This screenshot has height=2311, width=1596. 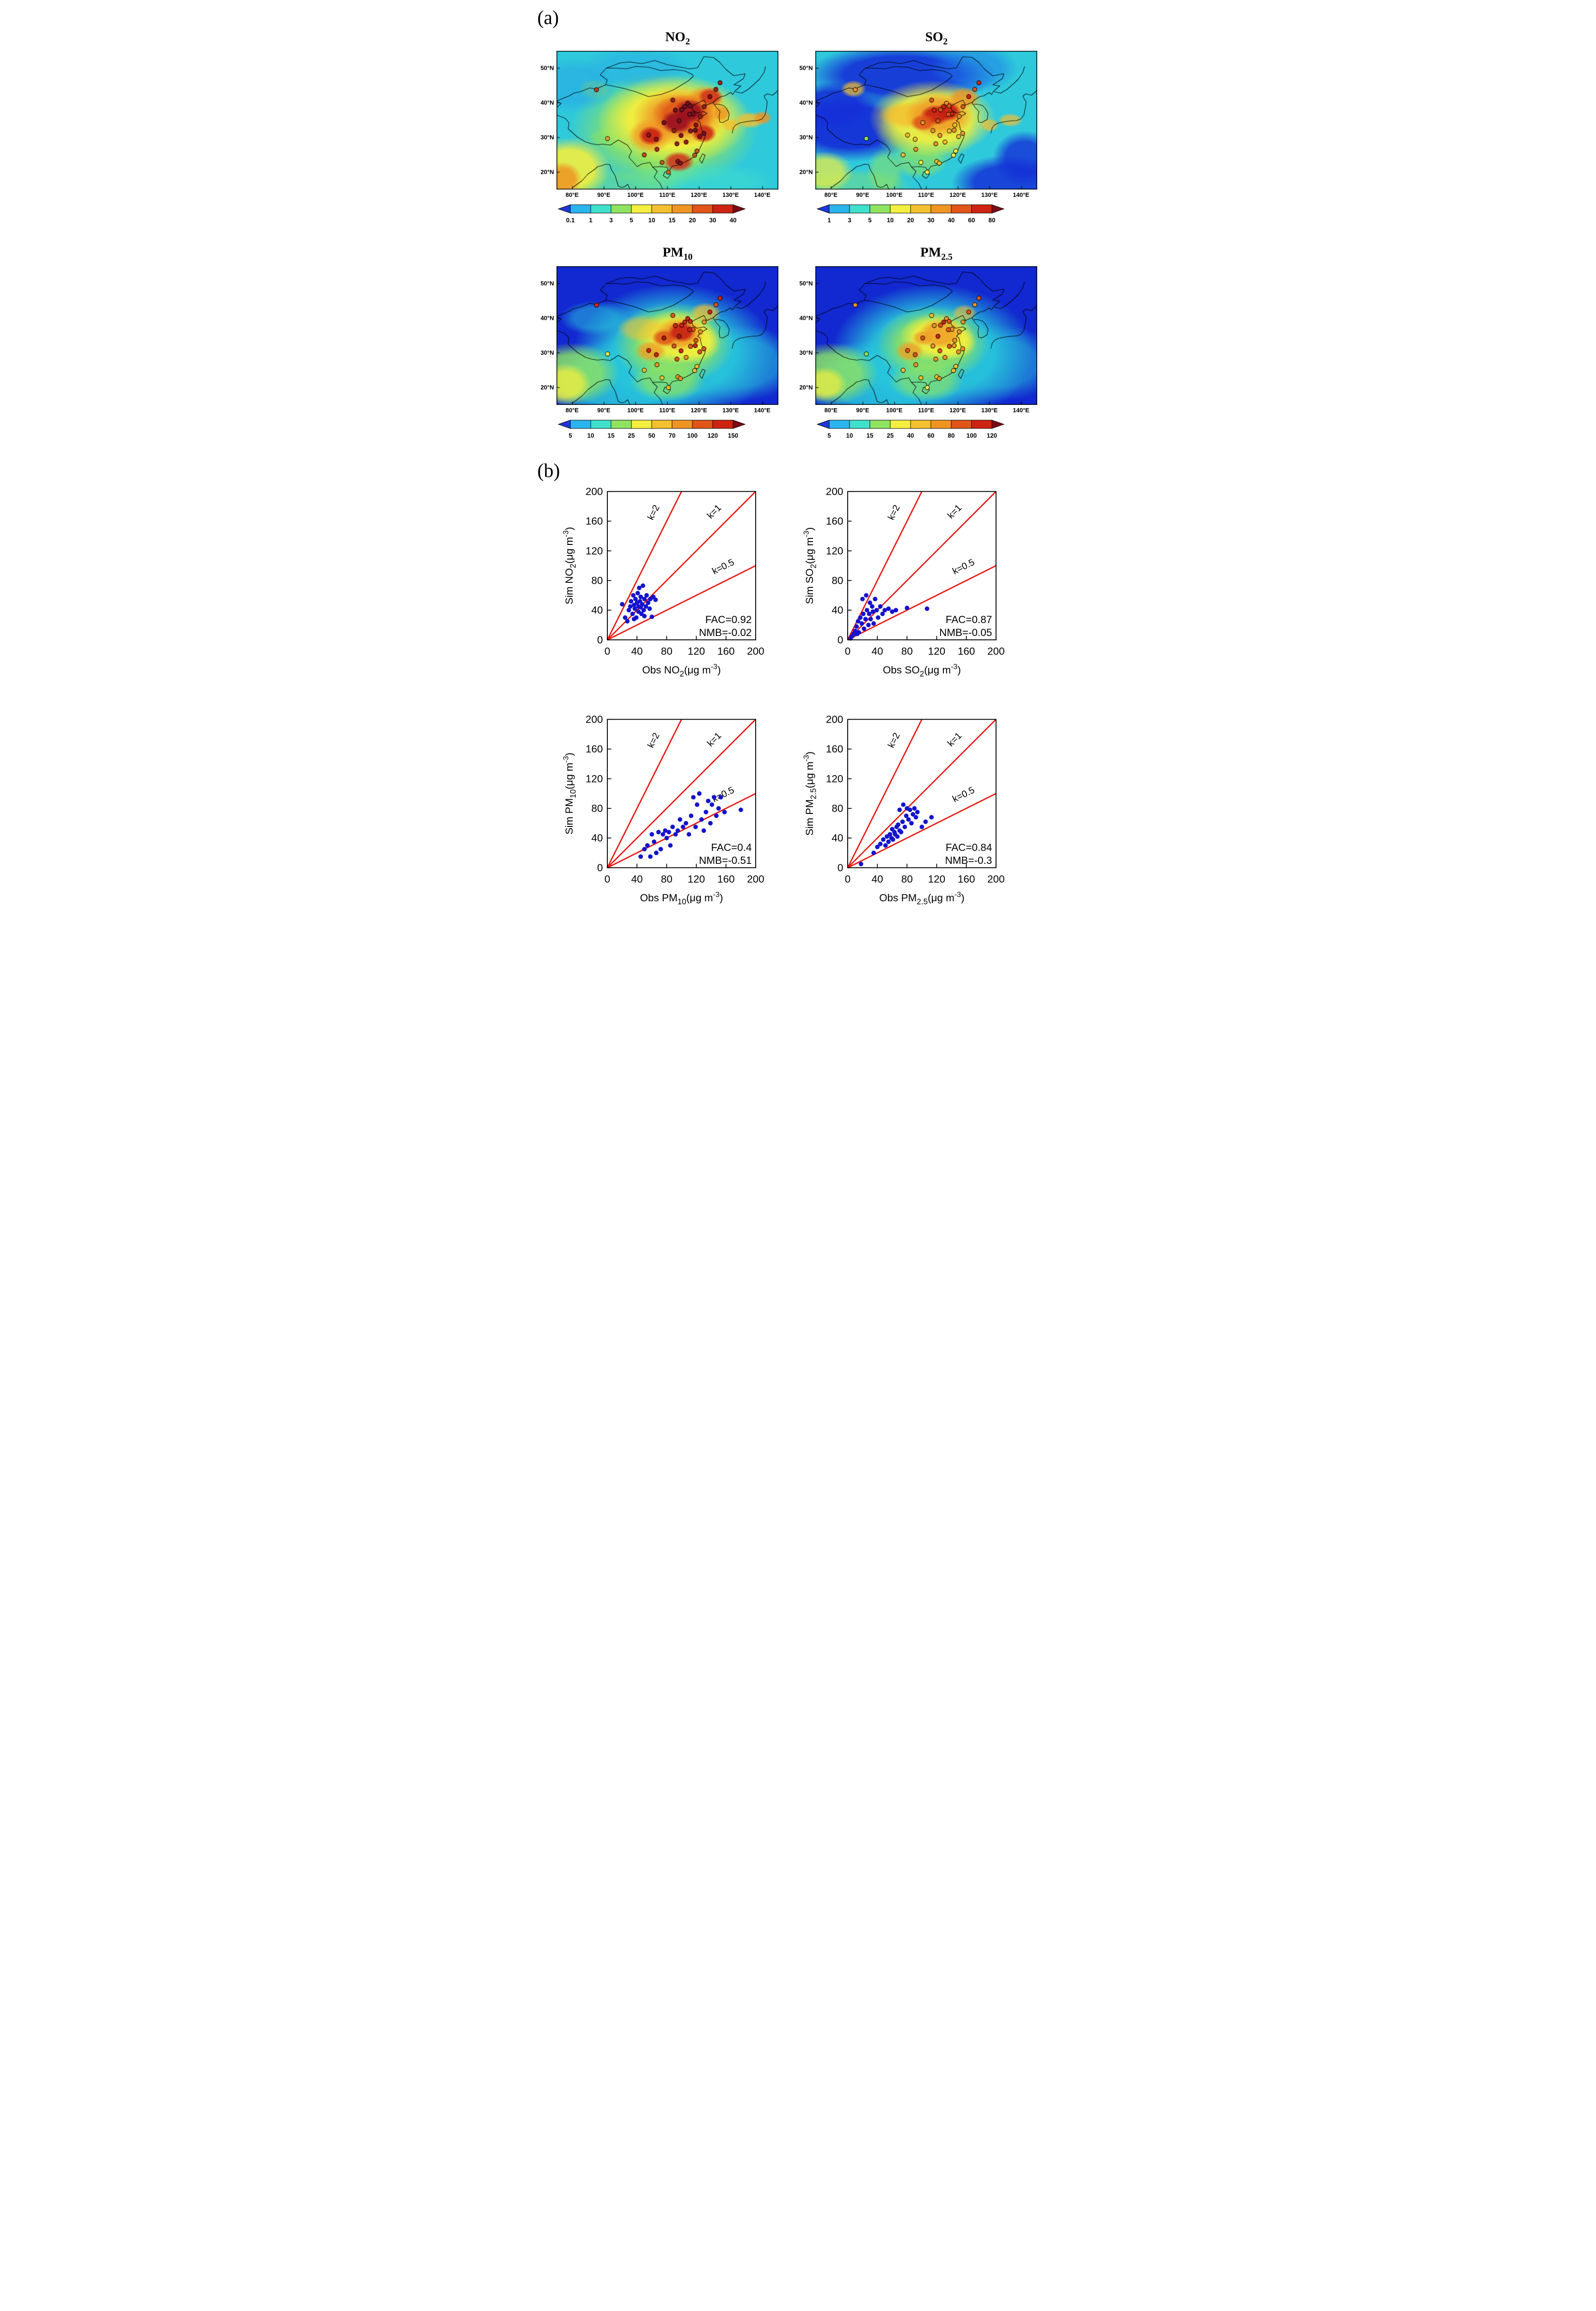 What do you see at coordinates (667, 410) in the screenshot?
I see `lon-tick-label: 110°E` at bounding box center [667, 410].